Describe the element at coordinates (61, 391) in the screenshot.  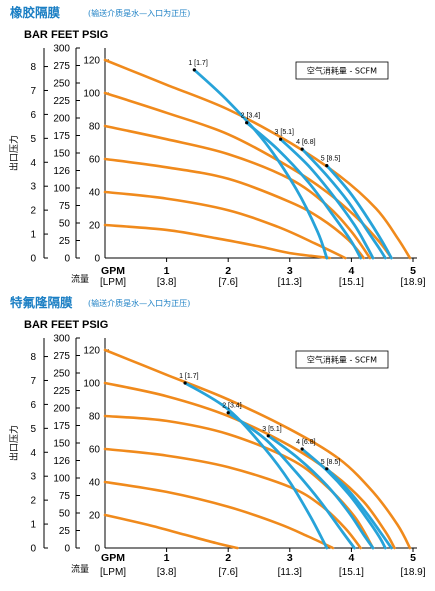
I see `feet-tick-label: 225` at that location.